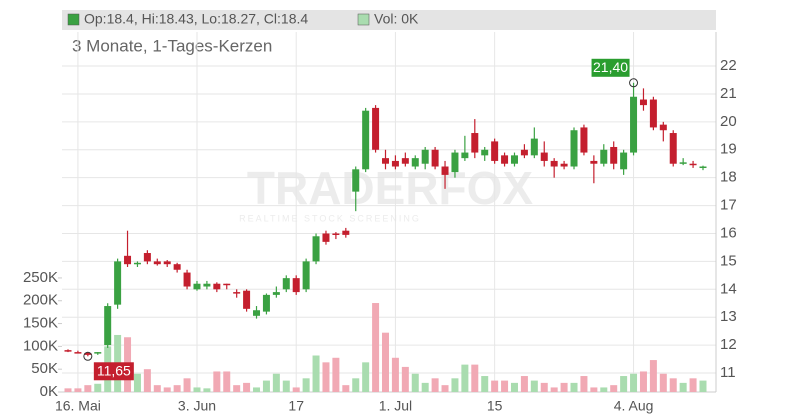  Describe the element at coordinates (495, 406) in the screenshot. I see `x-tick-label: 15` at that location.